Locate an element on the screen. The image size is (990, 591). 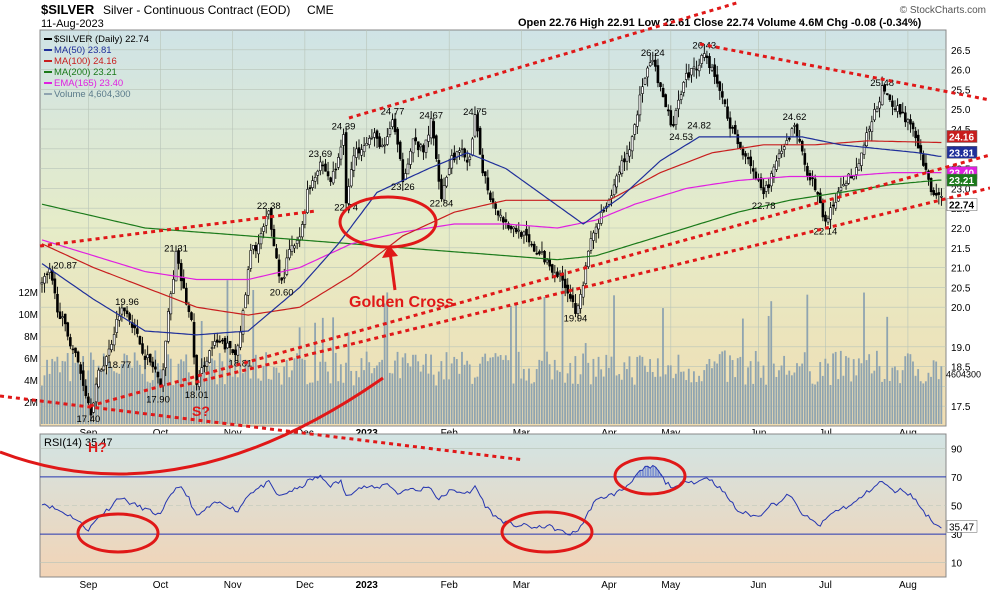
last-value-box is located at coordinates (962, 152).